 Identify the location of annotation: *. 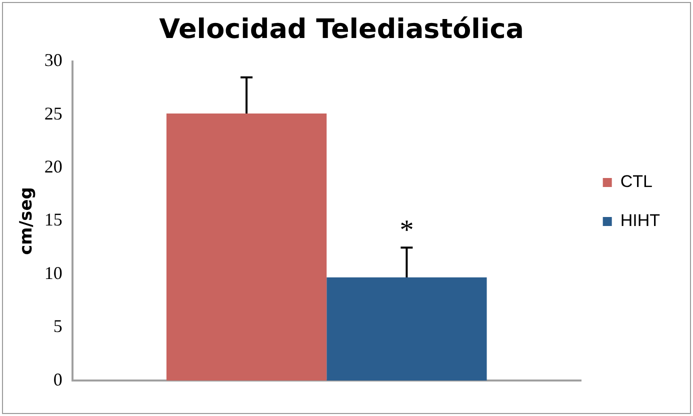
(407, 230).